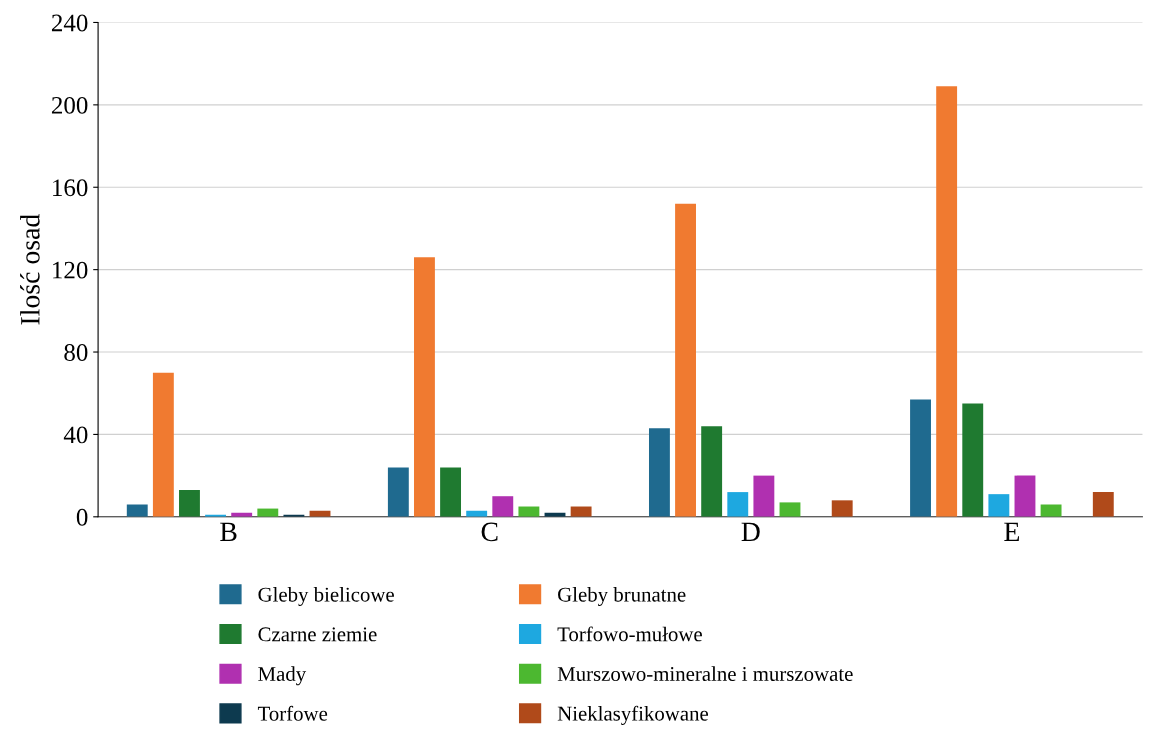  What do you see at coordinates (750, 531) in the screenshot?
I see `x-tick-label: D` at bounding box center [750, 531].